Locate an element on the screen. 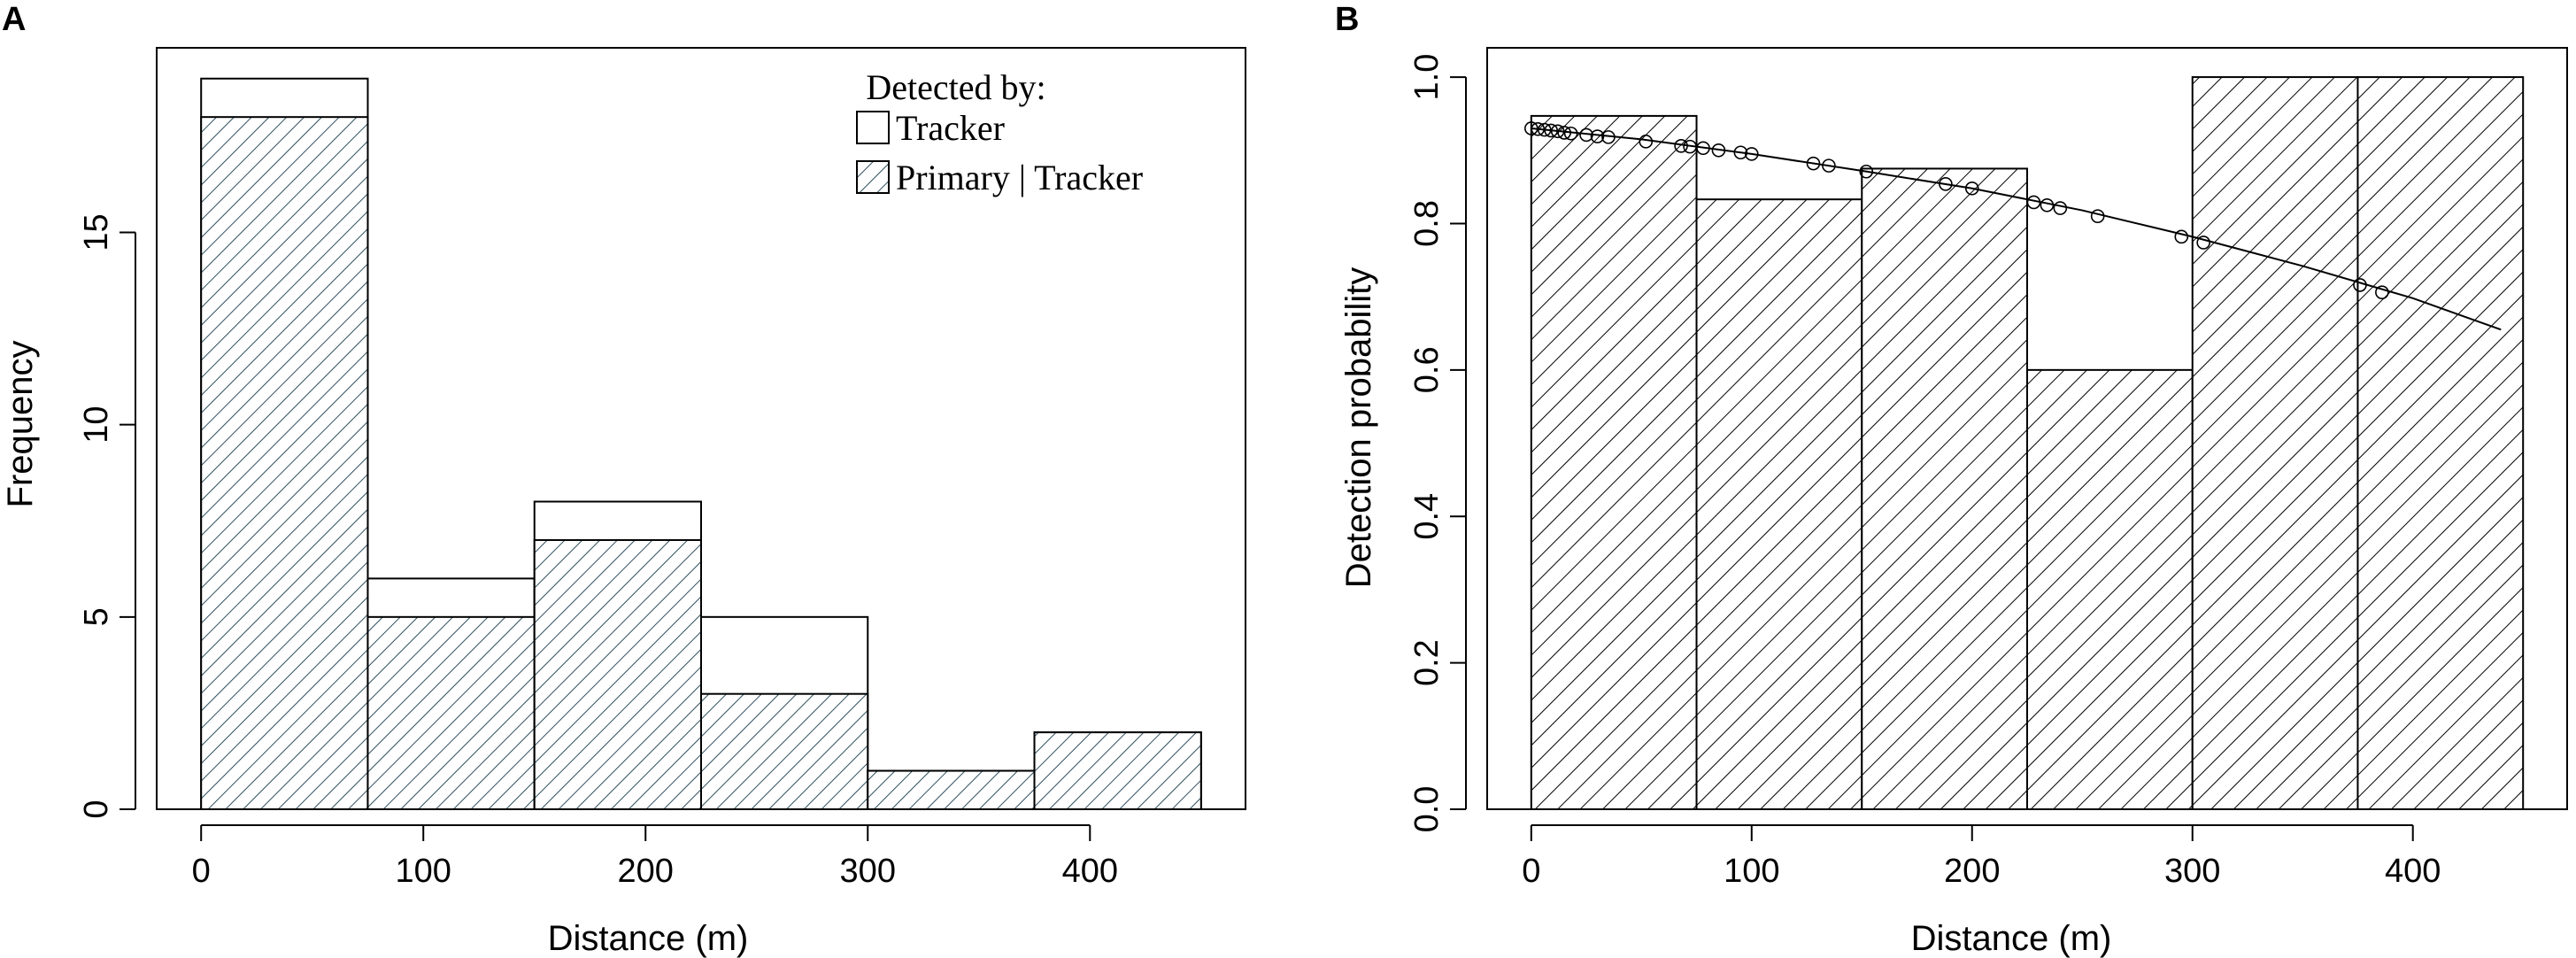 The height and width of the screenshot is (958, 2576). y-tick-label: 15 is located at coordinates (96, 232).